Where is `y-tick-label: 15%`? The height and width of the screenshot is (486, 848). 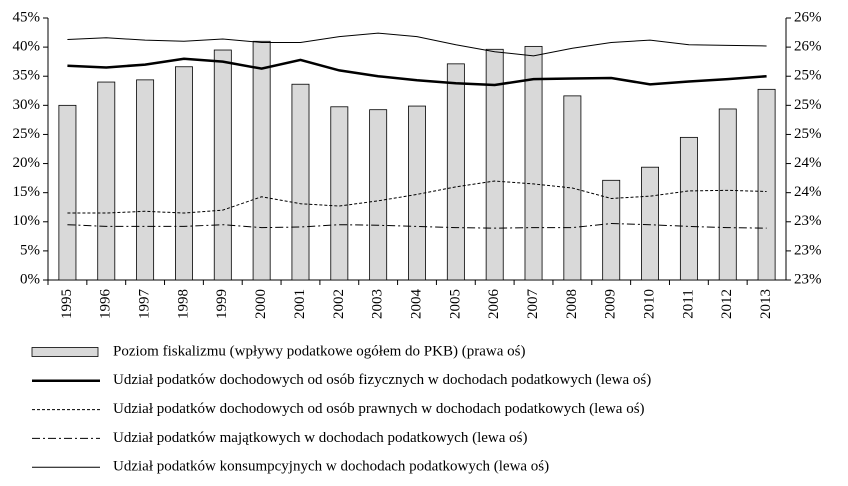 y-tick-label: 15% is located at coordinates (27, 192).